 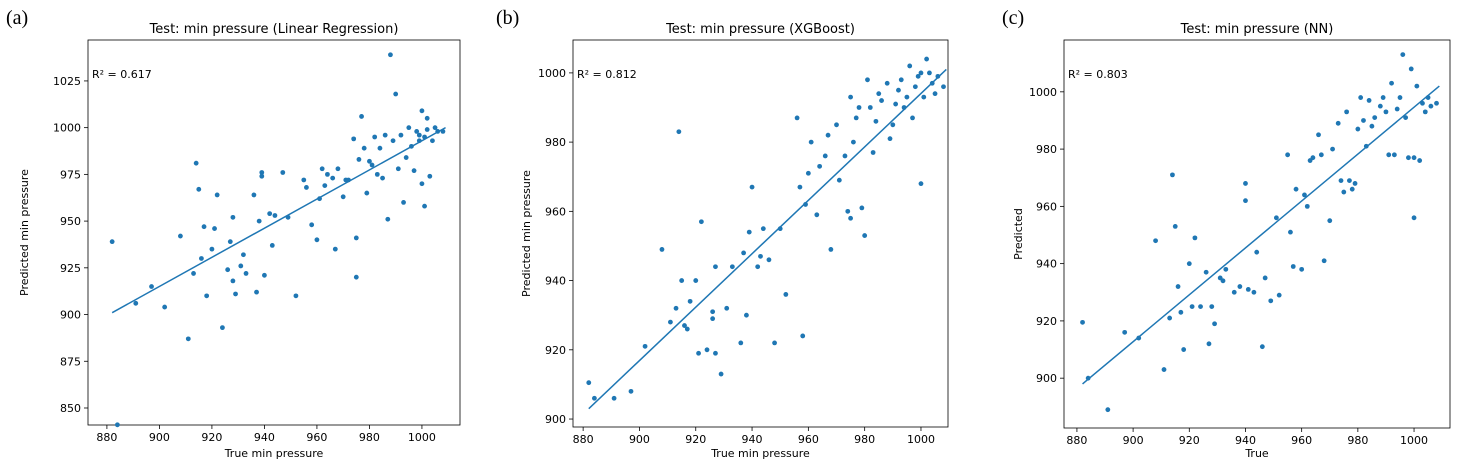 What do you see at coordinates (864, 439) in the screenshot?
I see `x-tick-label: 980` at bounding box center [864, 439].